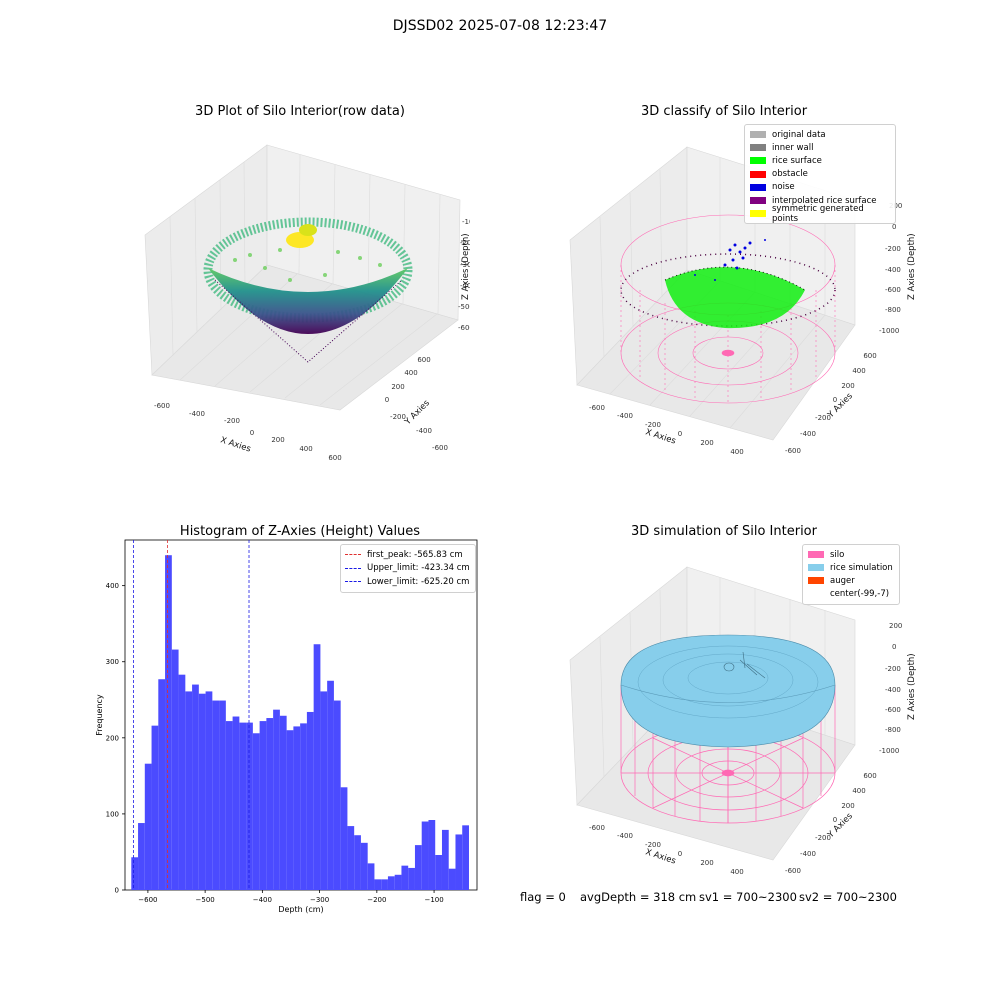 Image resolution: width=1000 pixels, height=1000 pixels. I want to click on legend-item: rice simulation, so click(851, 567).